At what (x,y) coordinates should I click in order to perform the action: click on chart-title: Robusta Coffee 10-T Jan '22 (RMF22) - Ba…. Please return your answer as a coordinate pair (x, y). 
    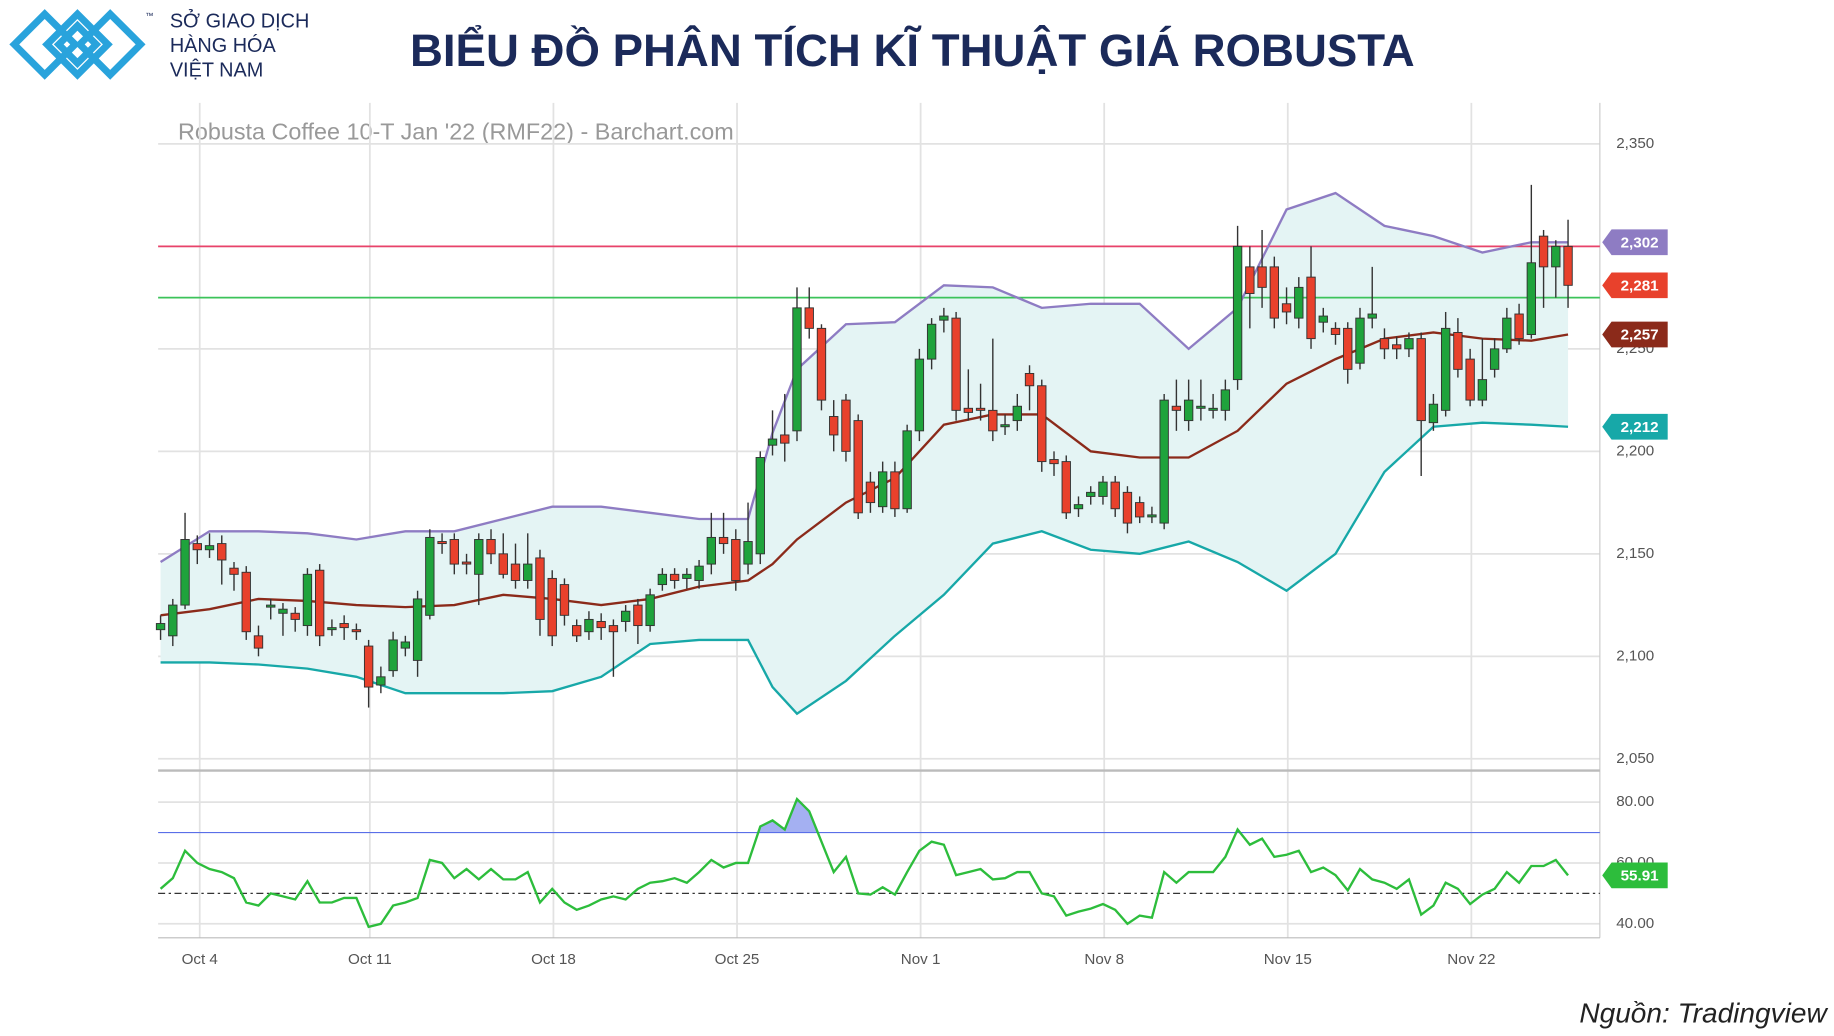
    Looking at the image, I should click on (456, 131).